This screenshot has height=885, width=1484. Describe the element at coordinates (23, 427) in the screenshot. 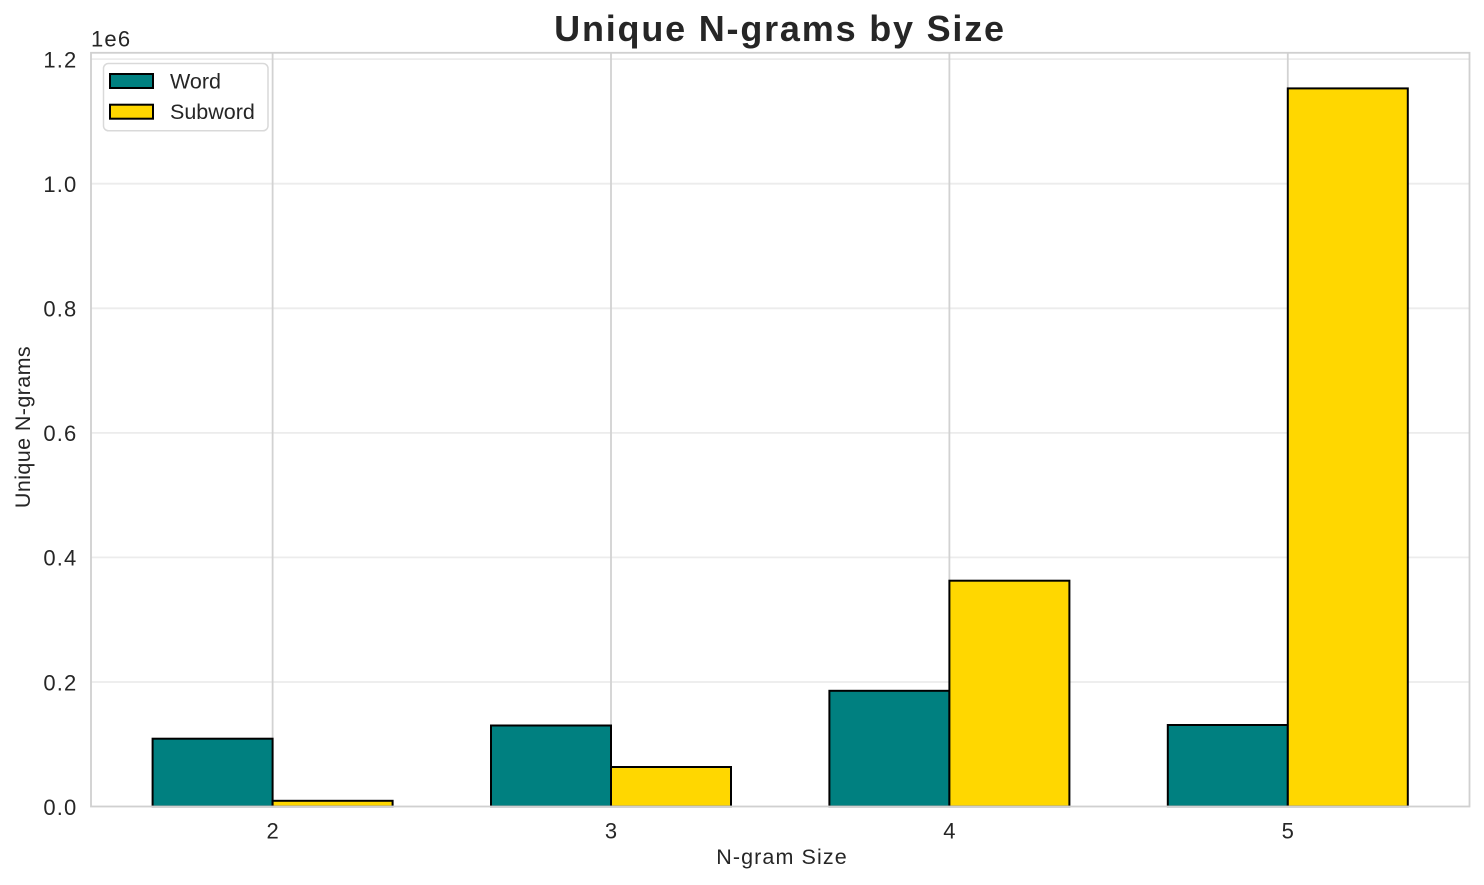

I see `svg-text: Unique N-grams` at that location.